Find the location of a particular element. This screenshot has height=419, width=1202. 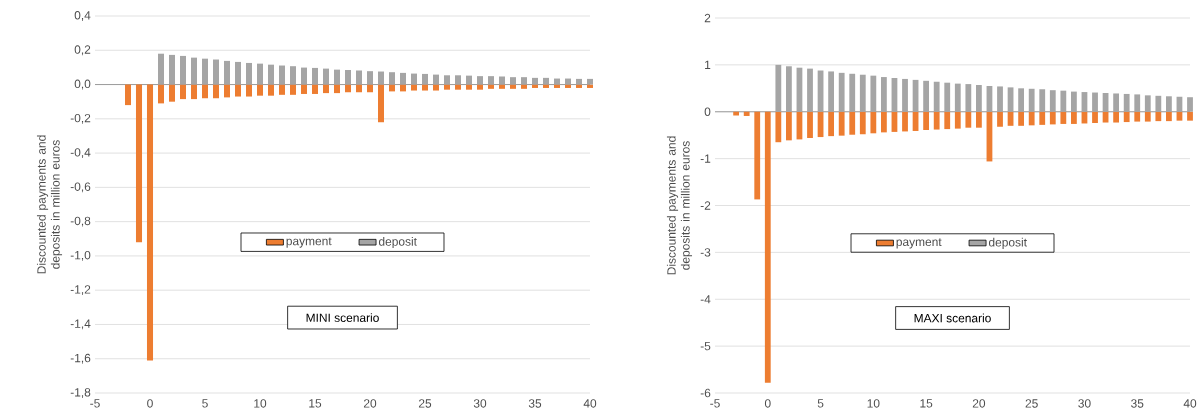

y-tick-label: -4 is located at coordinates (705, 299).